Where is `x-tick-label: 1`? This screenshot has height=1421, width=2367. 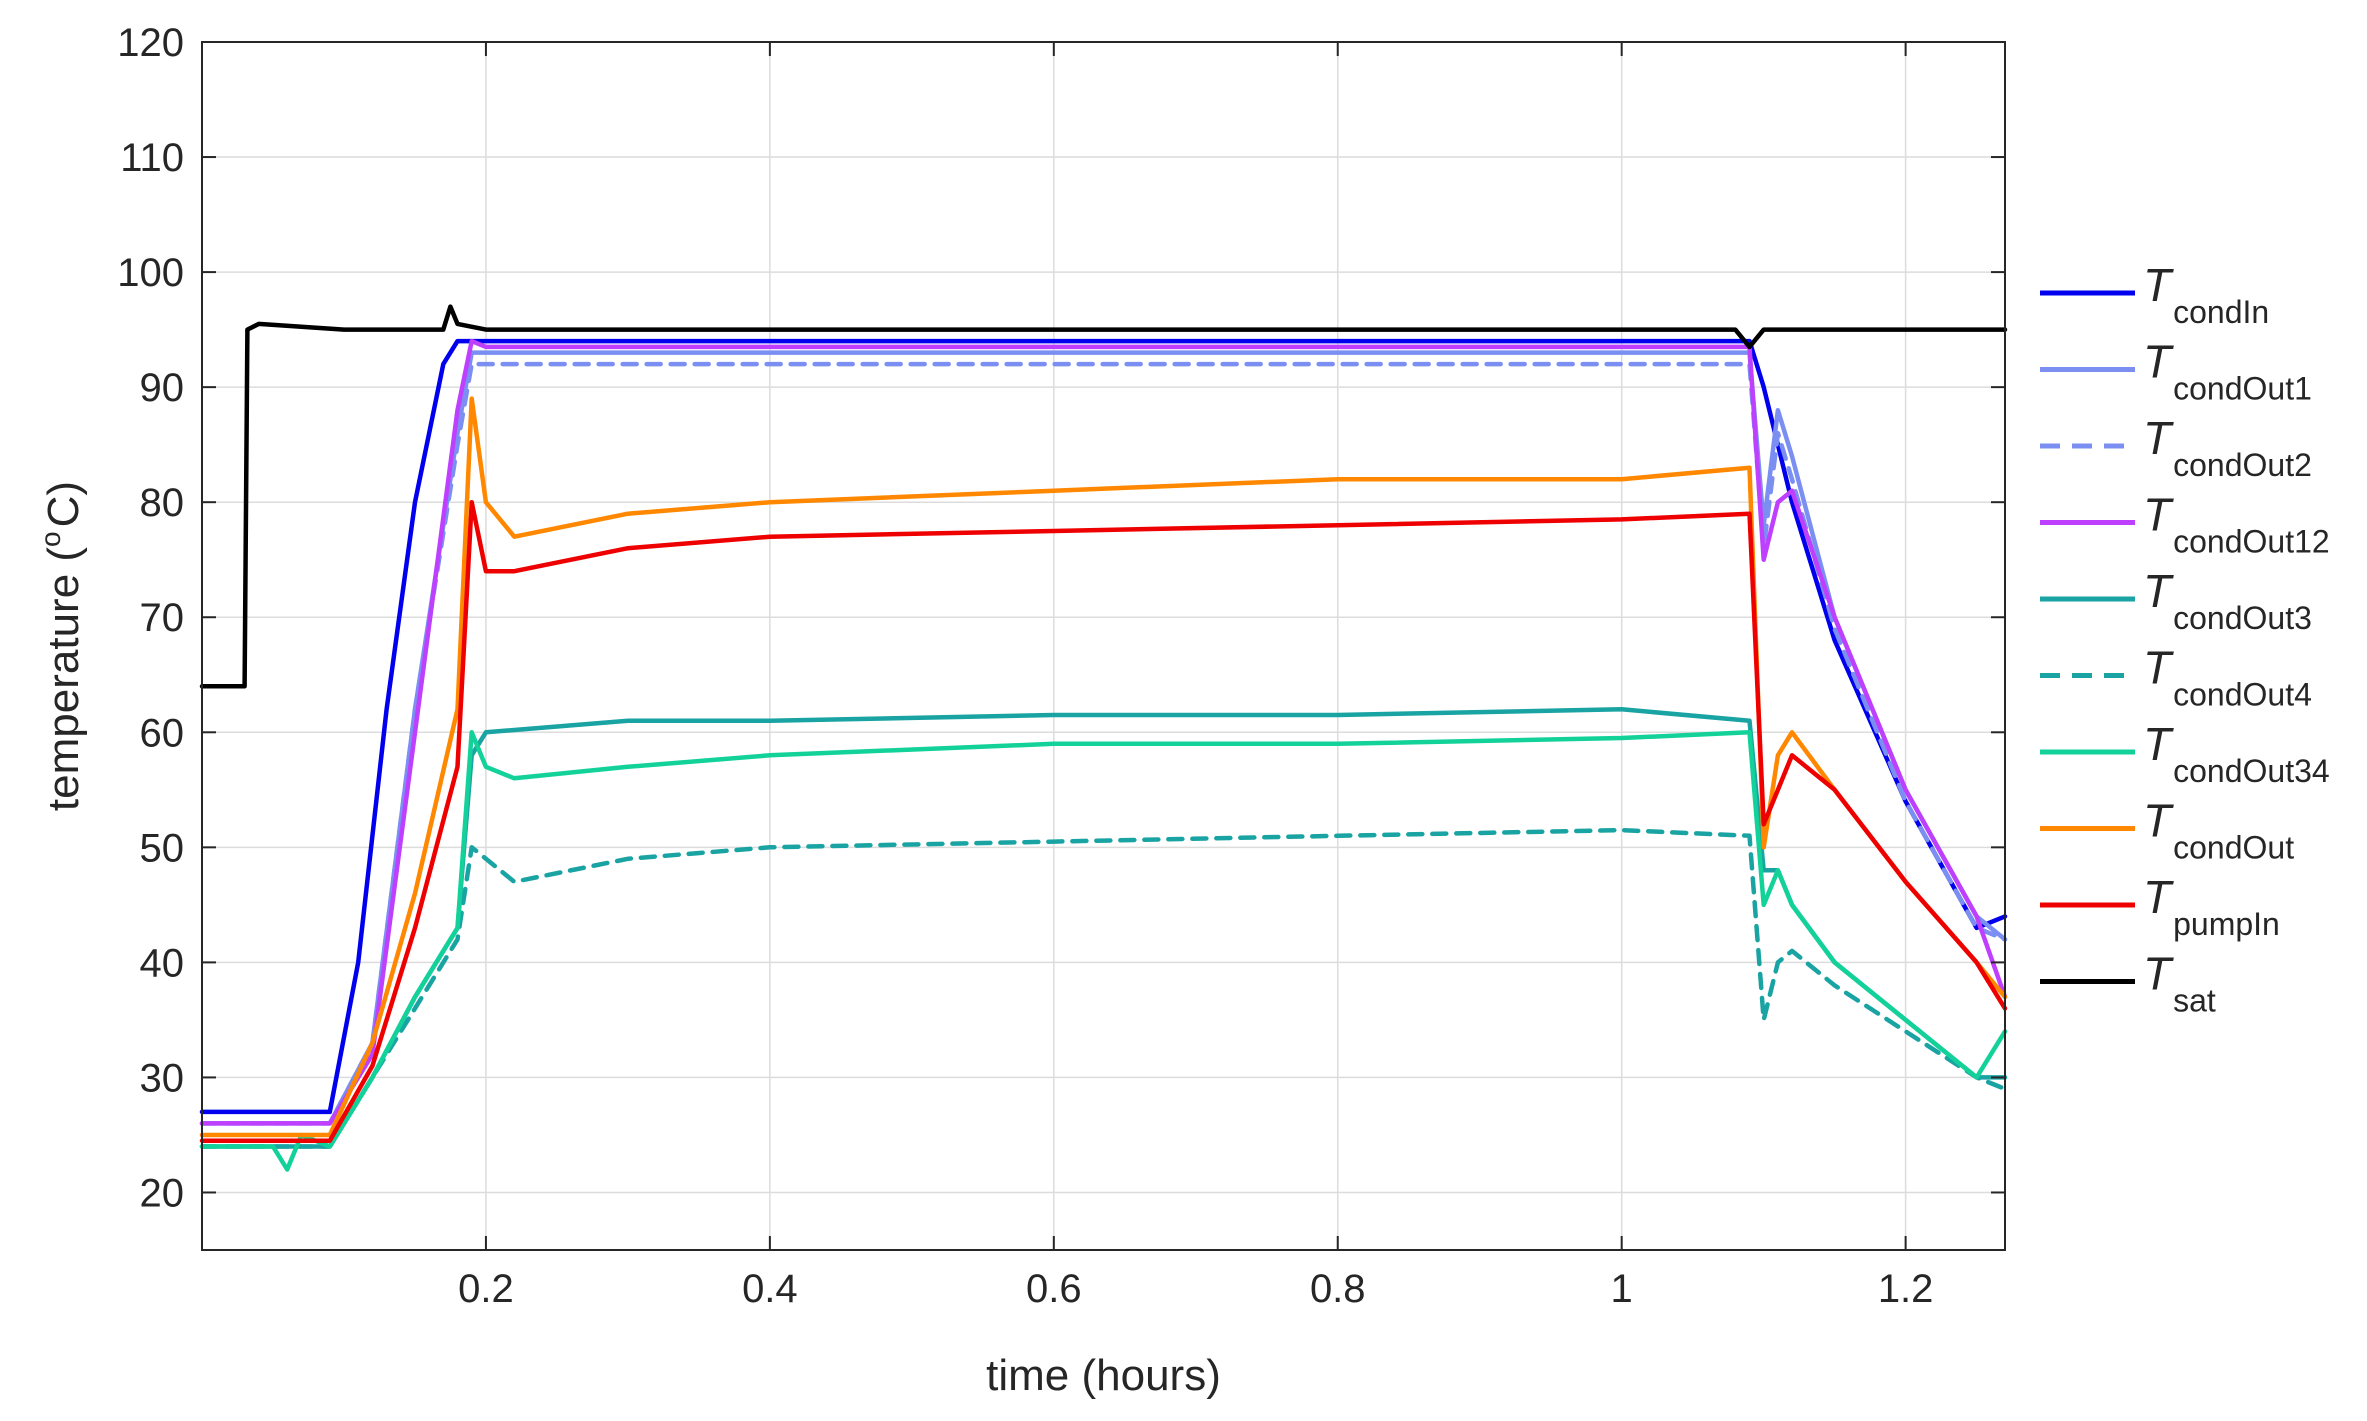 x-tick-label: 1 is located at coordinates (1622, 1289).